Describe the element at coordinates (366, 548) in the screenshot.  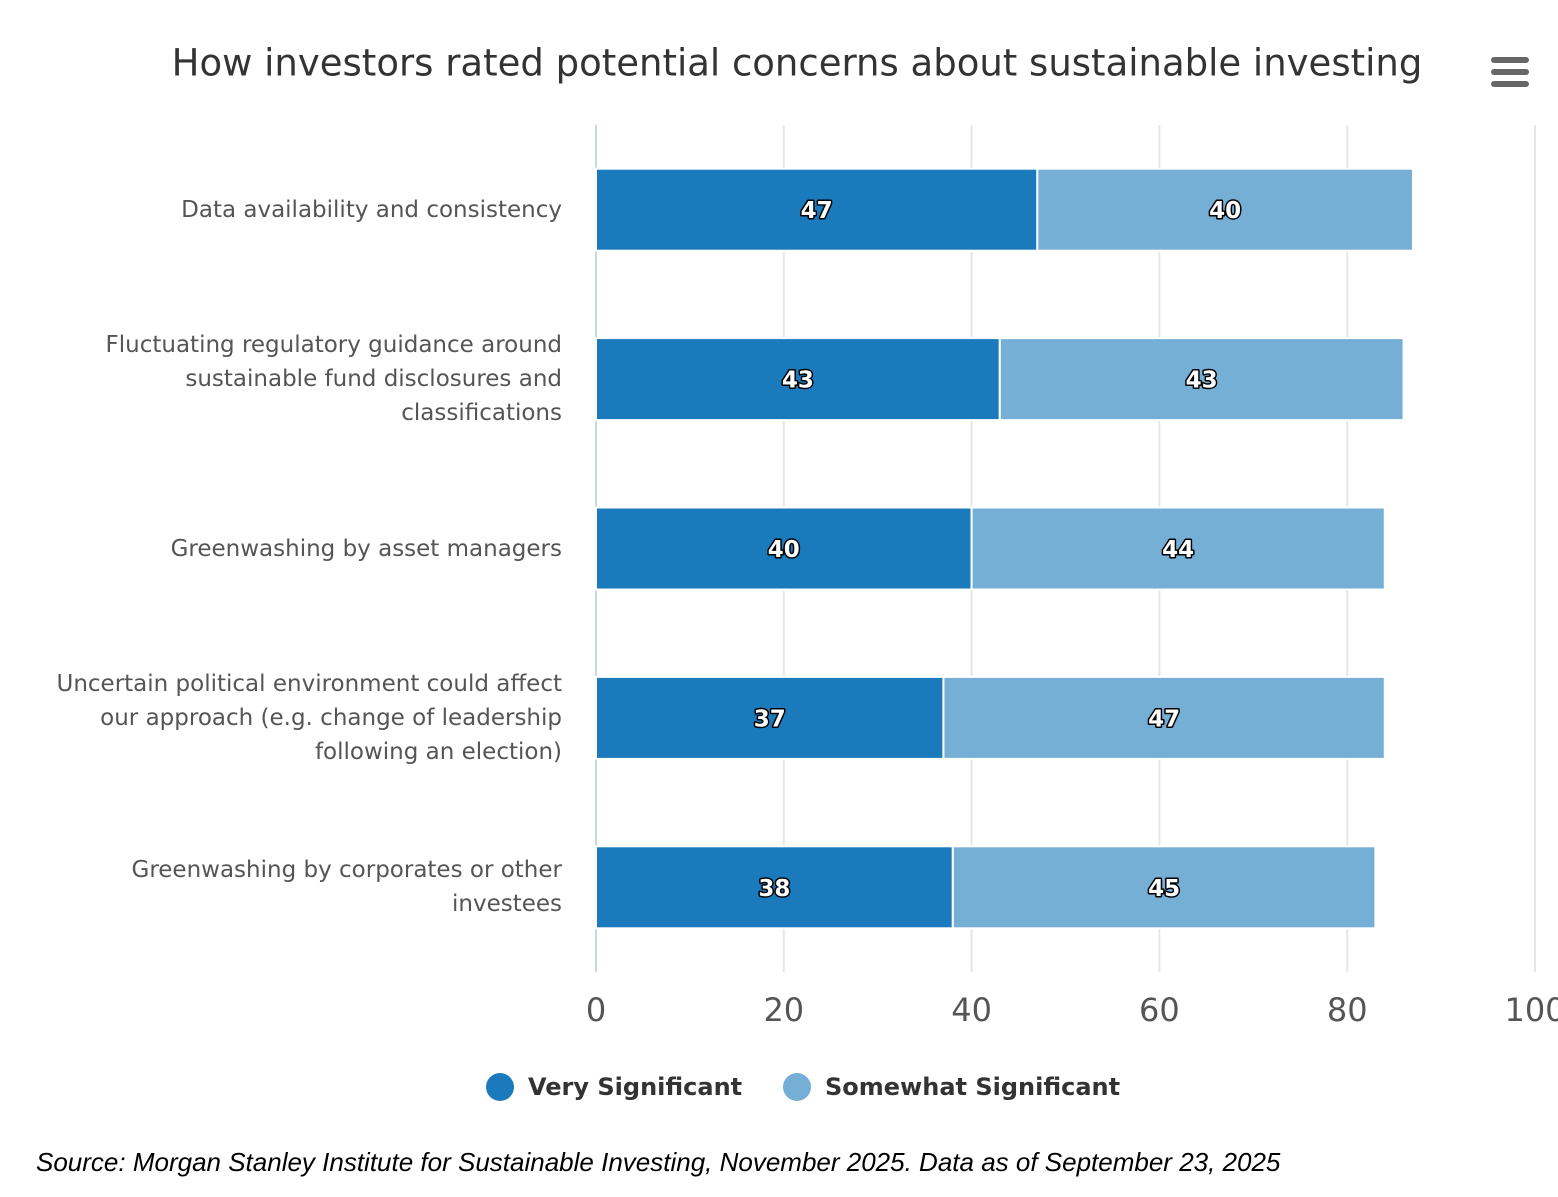
I see `category-label: Greenwashing by asset managers` at that location.